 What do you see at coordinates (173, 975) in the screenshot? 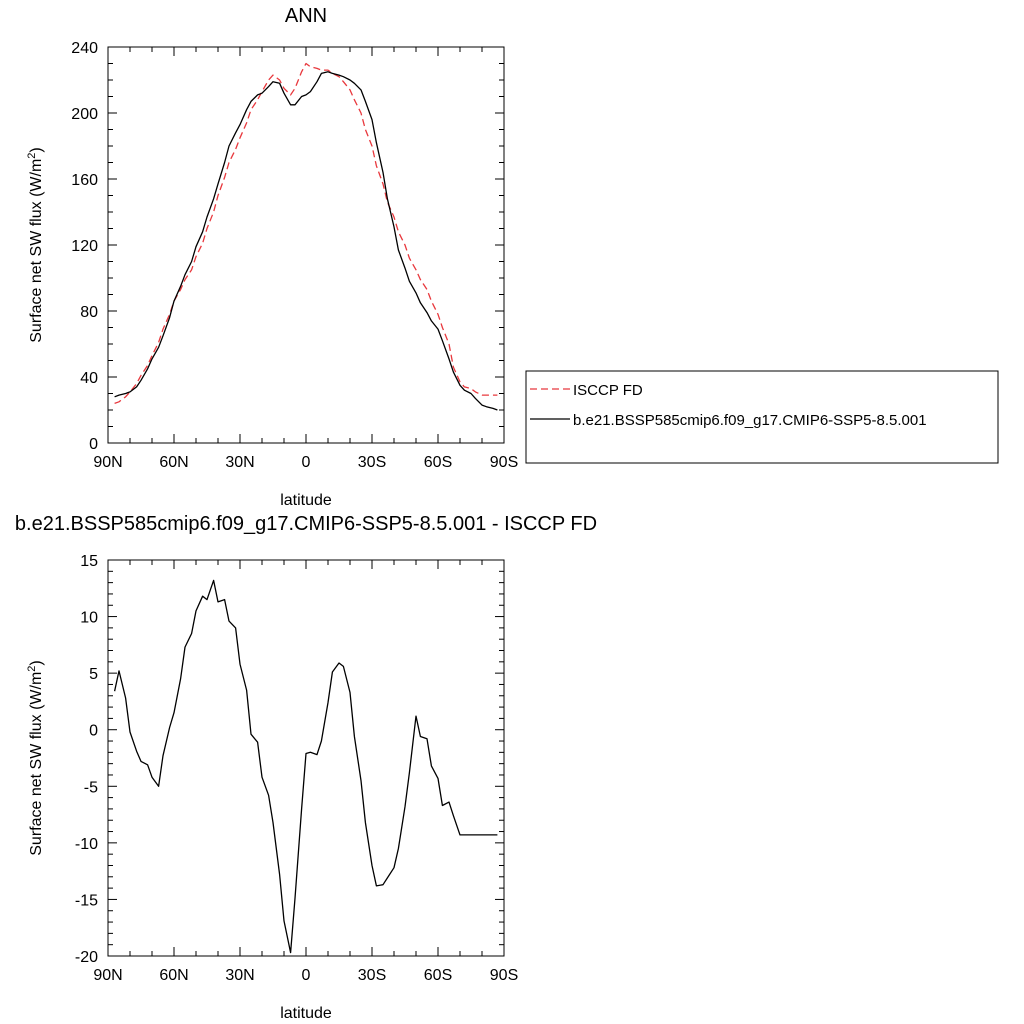
I see `bottom-xtick-label: 60N` at bounding box center [173, 975].